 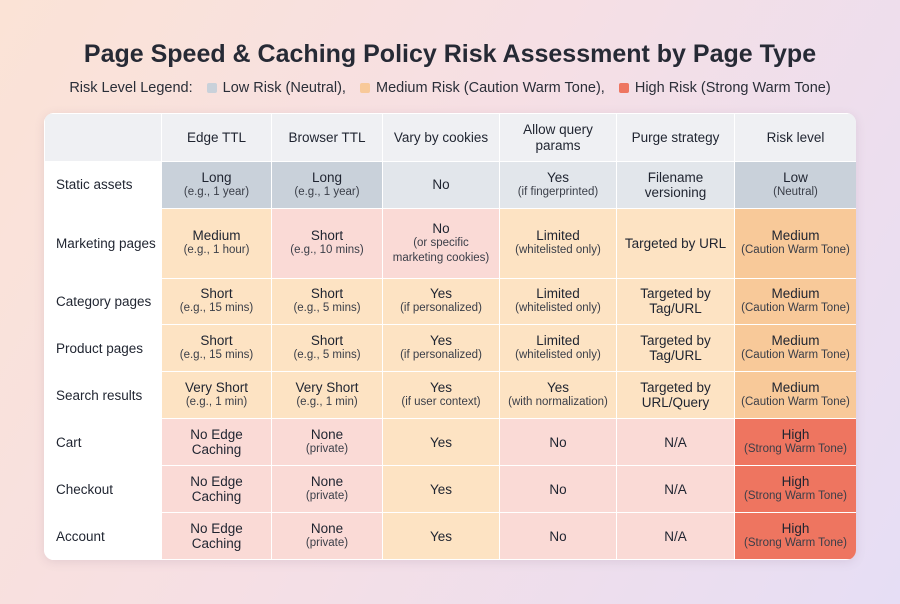 What do you see at coordinates (364, 88) in the screenshot?
I see `legend-swatch-medium` at bounding box center [364, 88].